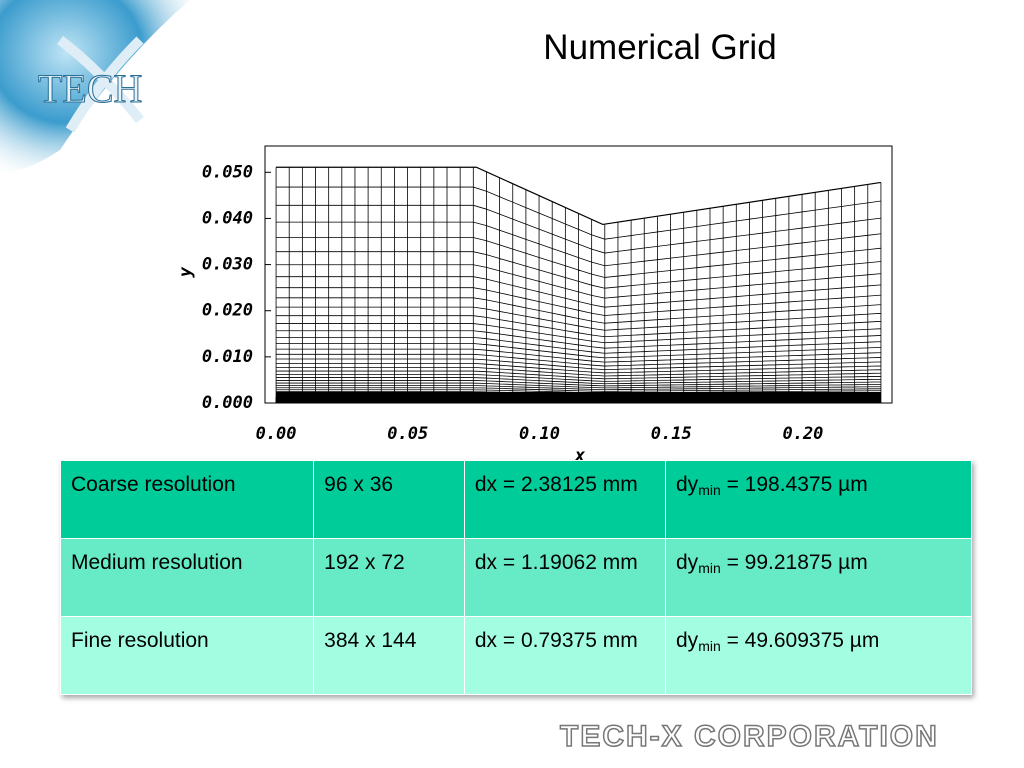  I want to click on y-tick-label: 0.010, so click(227, 357).